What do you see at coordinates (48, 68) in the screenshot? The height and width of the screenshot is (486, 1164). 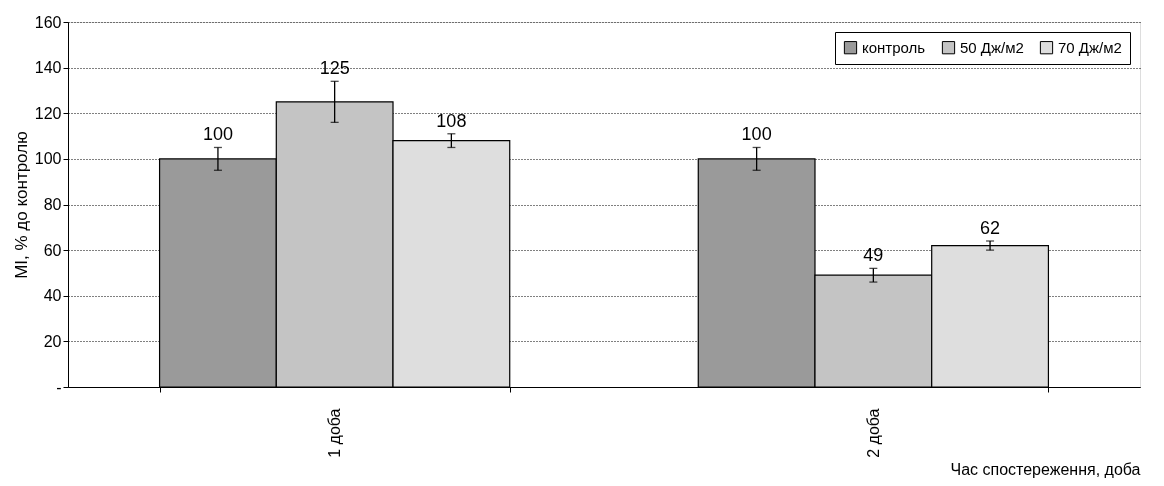 I see `y-tick-label: 140` at bounding box center [48, 68].